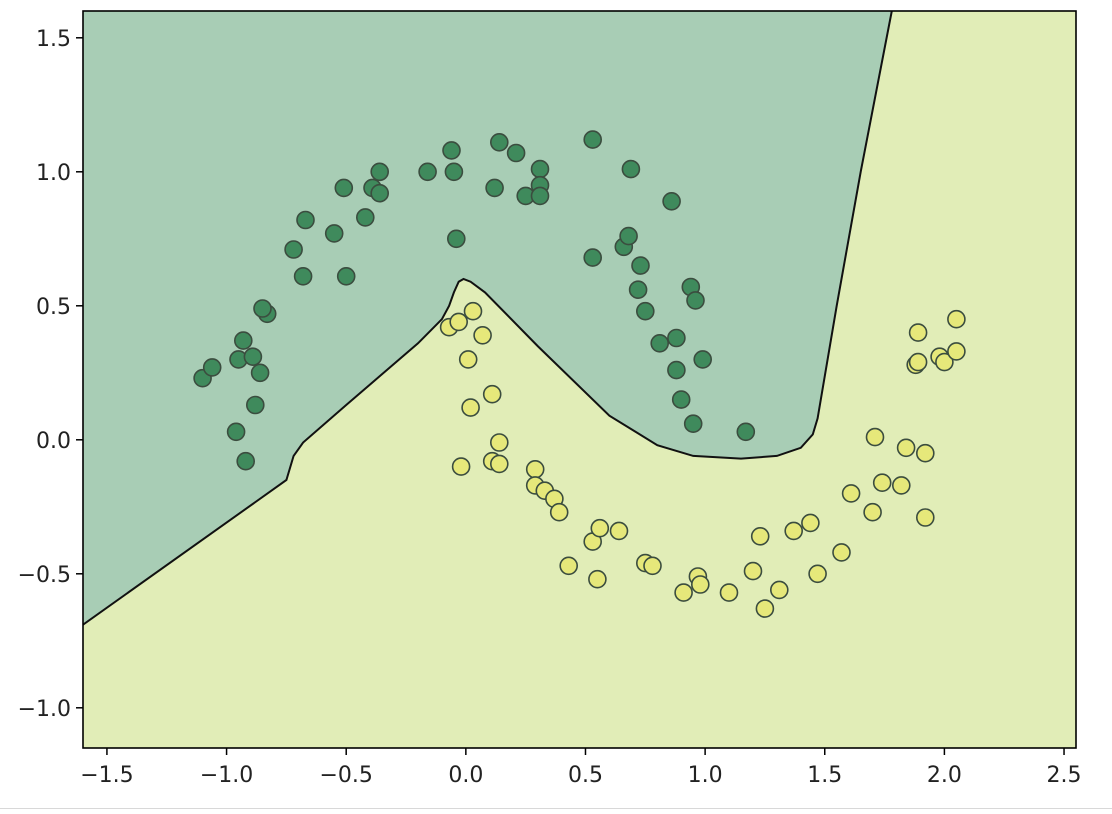 The image size is (1112, 814). Describe the element at coordinates (53, 173) in the screenshot. I see `y-tick-label: 1.0` at that location.